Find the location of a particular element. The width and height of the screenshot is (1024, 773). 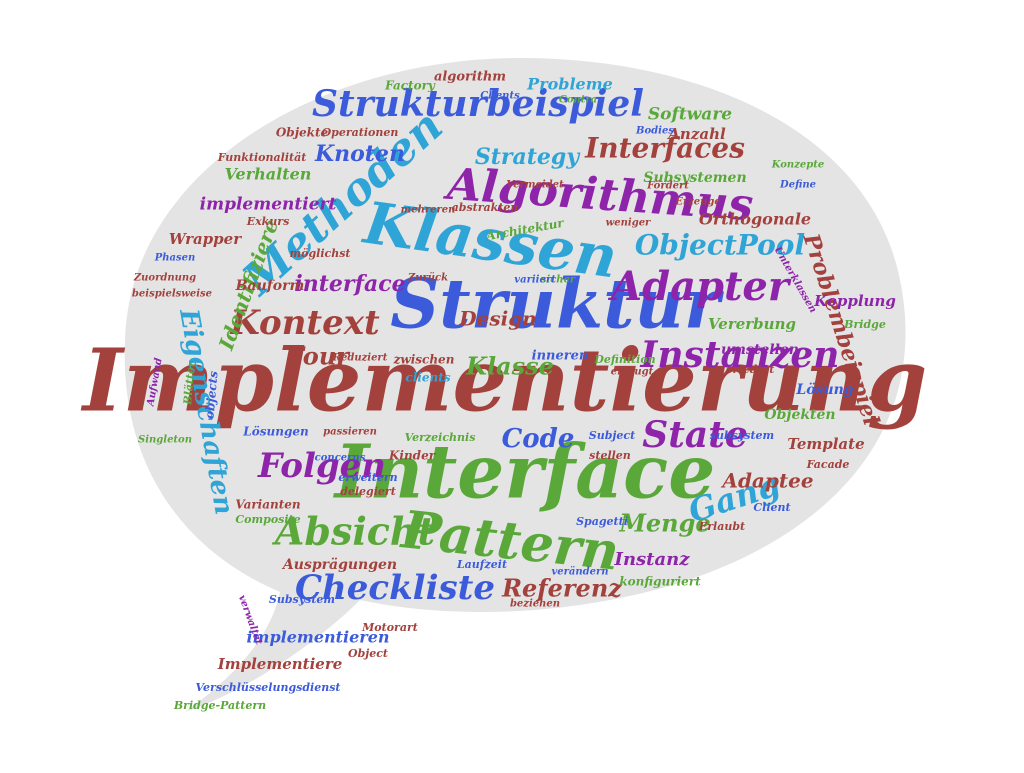

word-vermeidet: Vermeidet is located at coordinates (535, 185).